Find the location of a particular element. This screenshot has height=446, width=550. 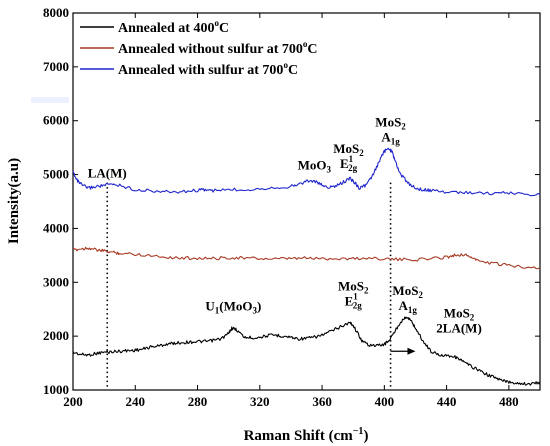

y-tick-label: 2000 is located at coordinates (56, 335).